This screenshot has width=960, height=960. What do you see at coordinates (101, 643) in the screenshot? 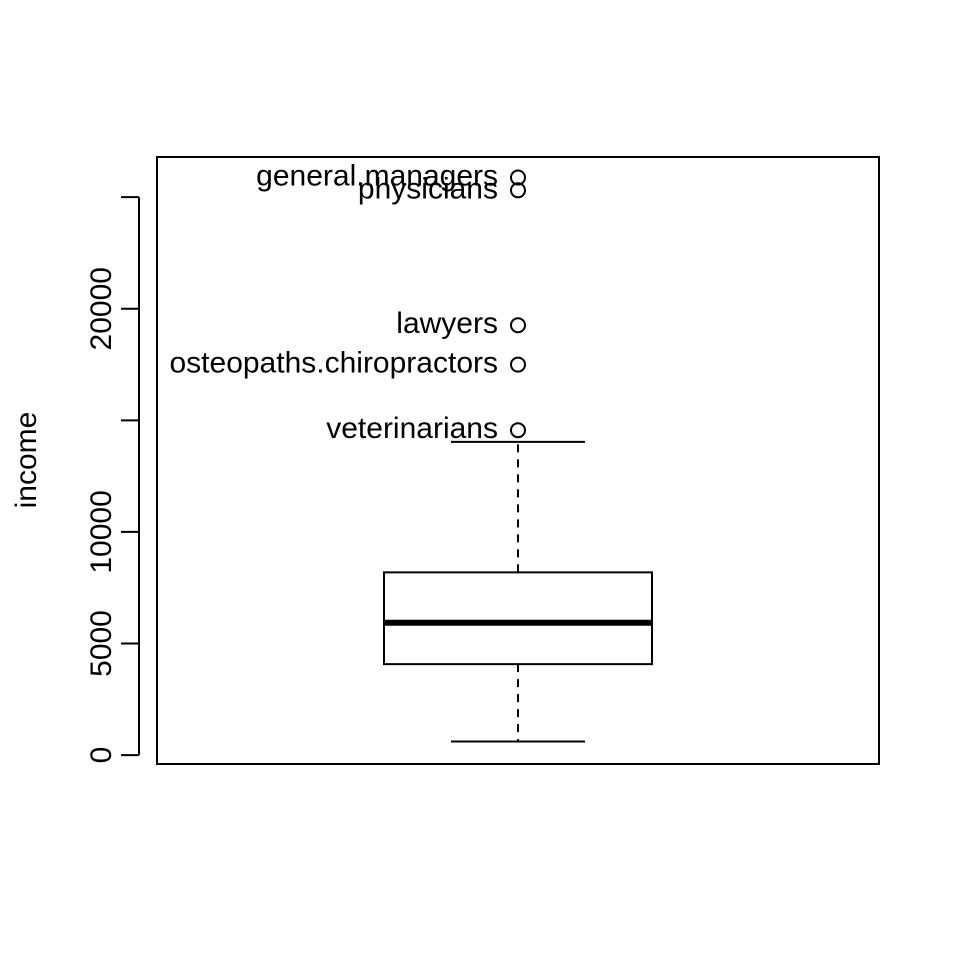
I see `y-tick-label: 5000` at bounding box center [101, 643].